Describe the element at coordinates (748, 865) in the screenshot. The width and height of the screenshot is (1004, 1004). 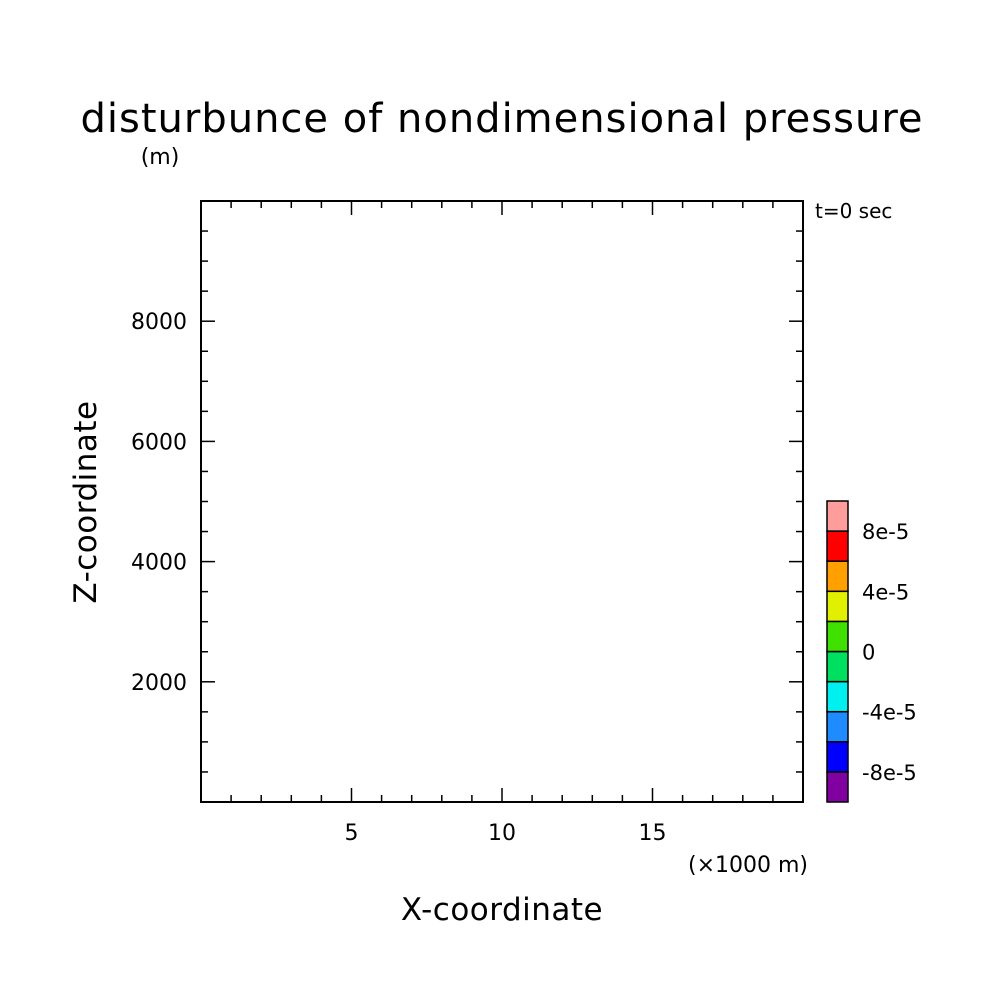
I see `x-axis-unit: (×1000 m)` at that location.